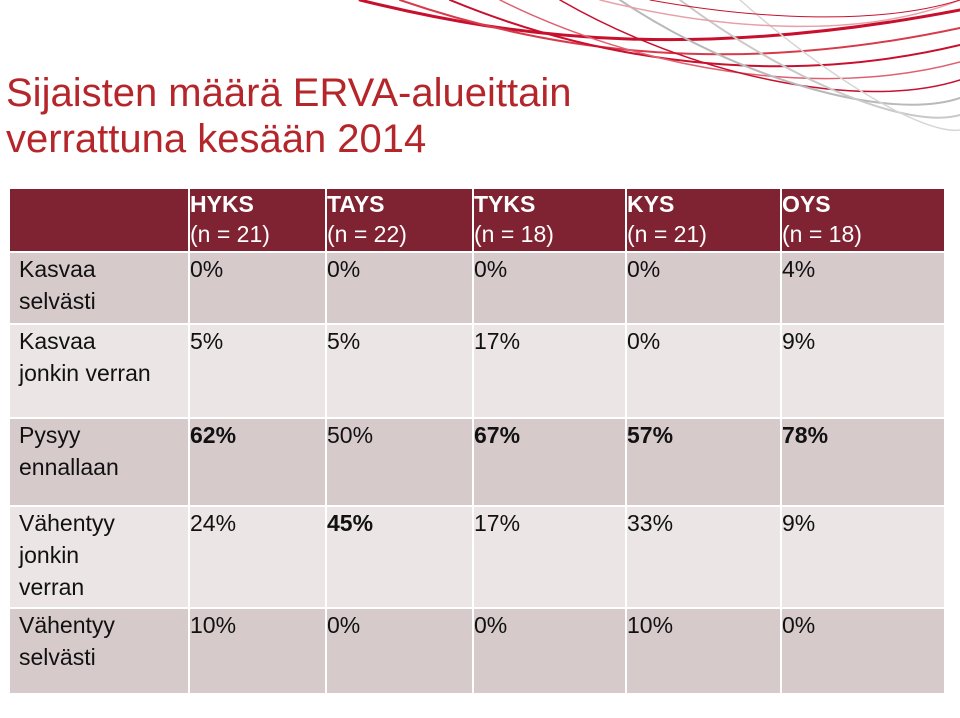 This screenshot has height=718, width=960. Describe the element at coordinates (257, 462) in the screenshot. I see `table-cell: 62%` at that location.